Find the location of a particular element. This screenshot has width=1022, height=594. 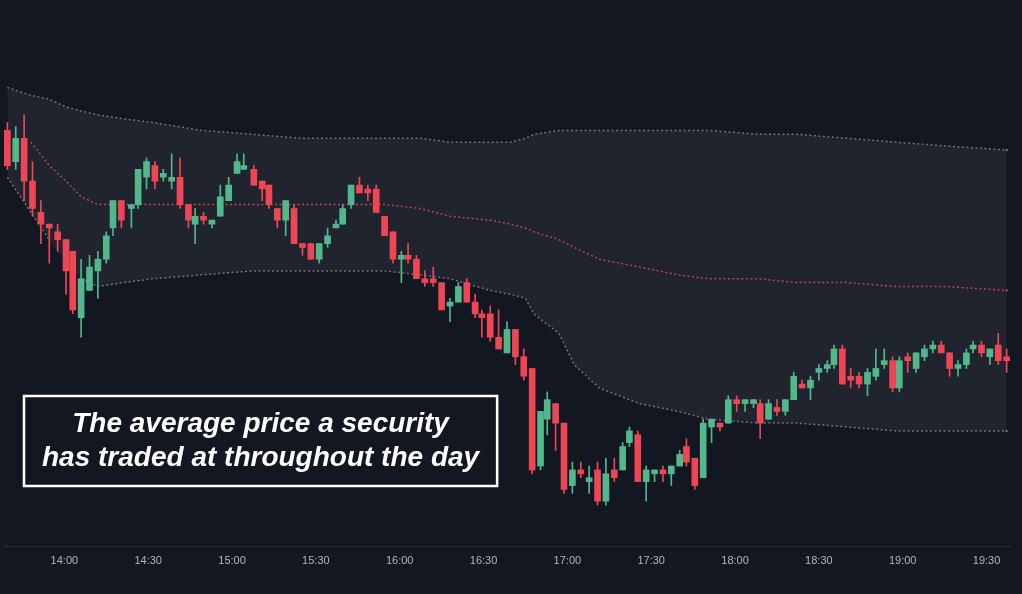

x-tick-label: 18:30 is located at coordinates (819, 560).